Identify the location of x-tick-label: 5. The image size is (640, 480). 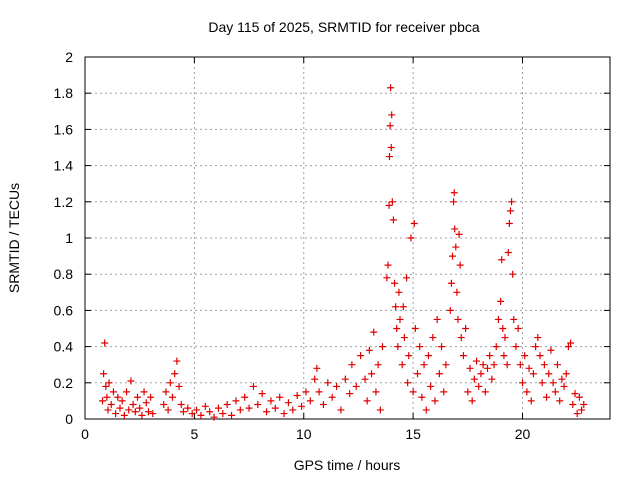
(194, 434).